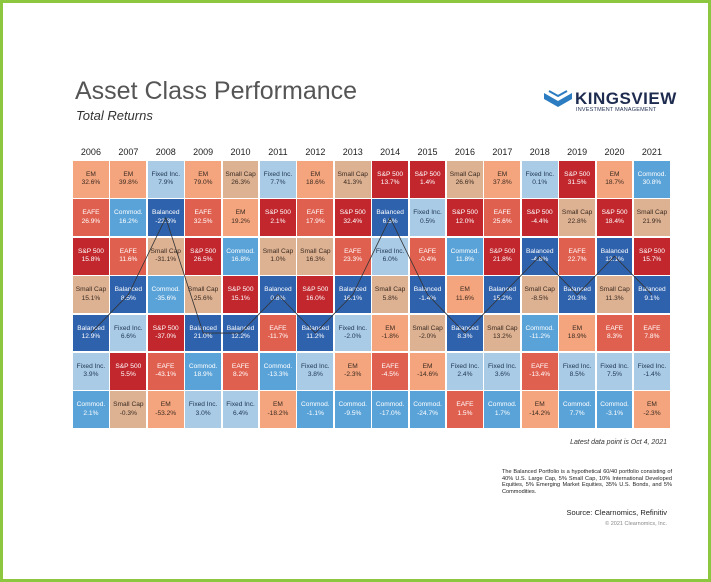 The height and width of the screenshot is (582, 711). Describe the element at coordinates (540, 183) in the screenshot. I see `cell-value: 0.1%` at that location.